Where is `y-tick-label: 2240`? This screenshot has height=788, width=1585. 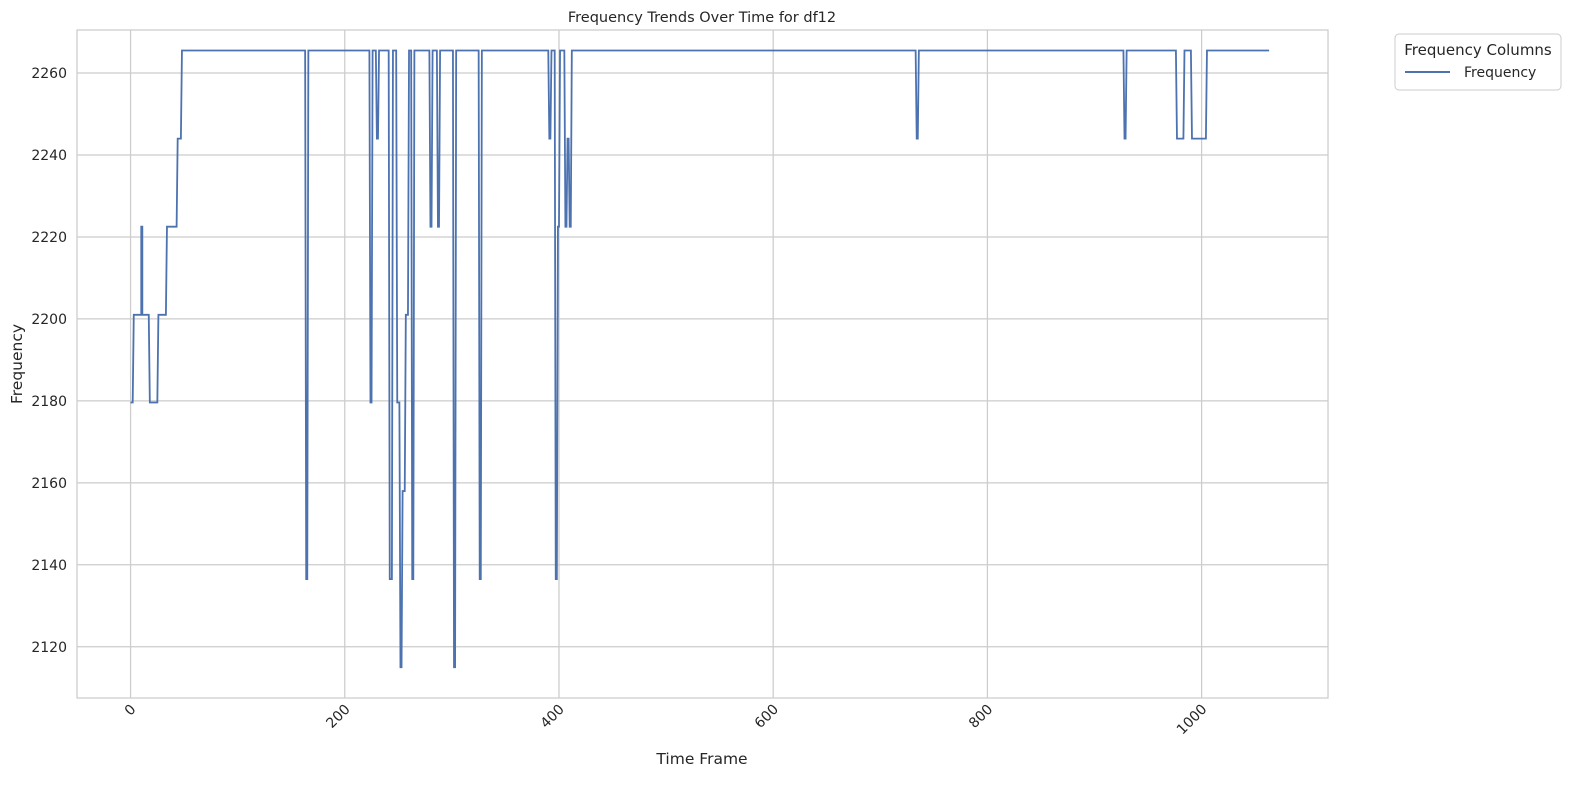
y-tick-label: 2240 is located at coordinates (49, 156).